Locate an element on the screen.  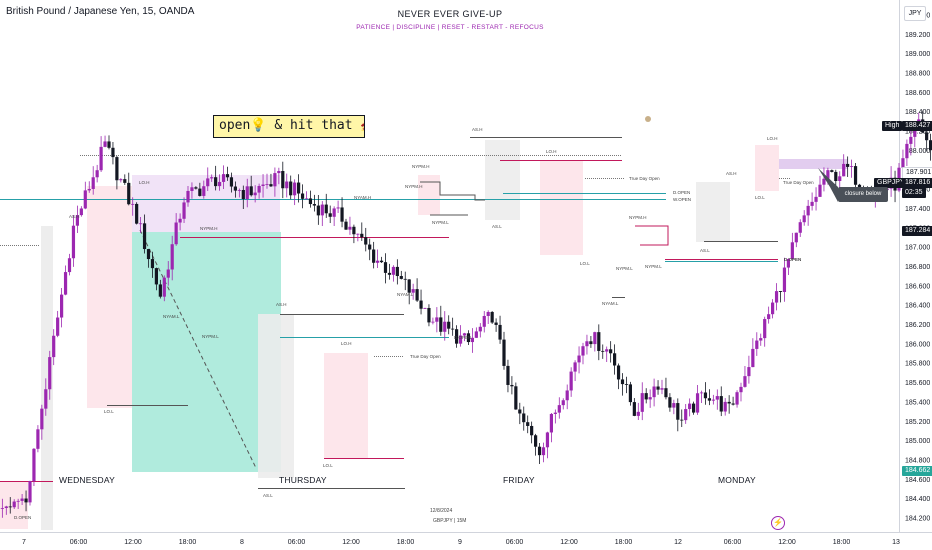
symbol-title: British Pound / Japanese Yen, 15, OANDA is located at coordinates (100, 11).